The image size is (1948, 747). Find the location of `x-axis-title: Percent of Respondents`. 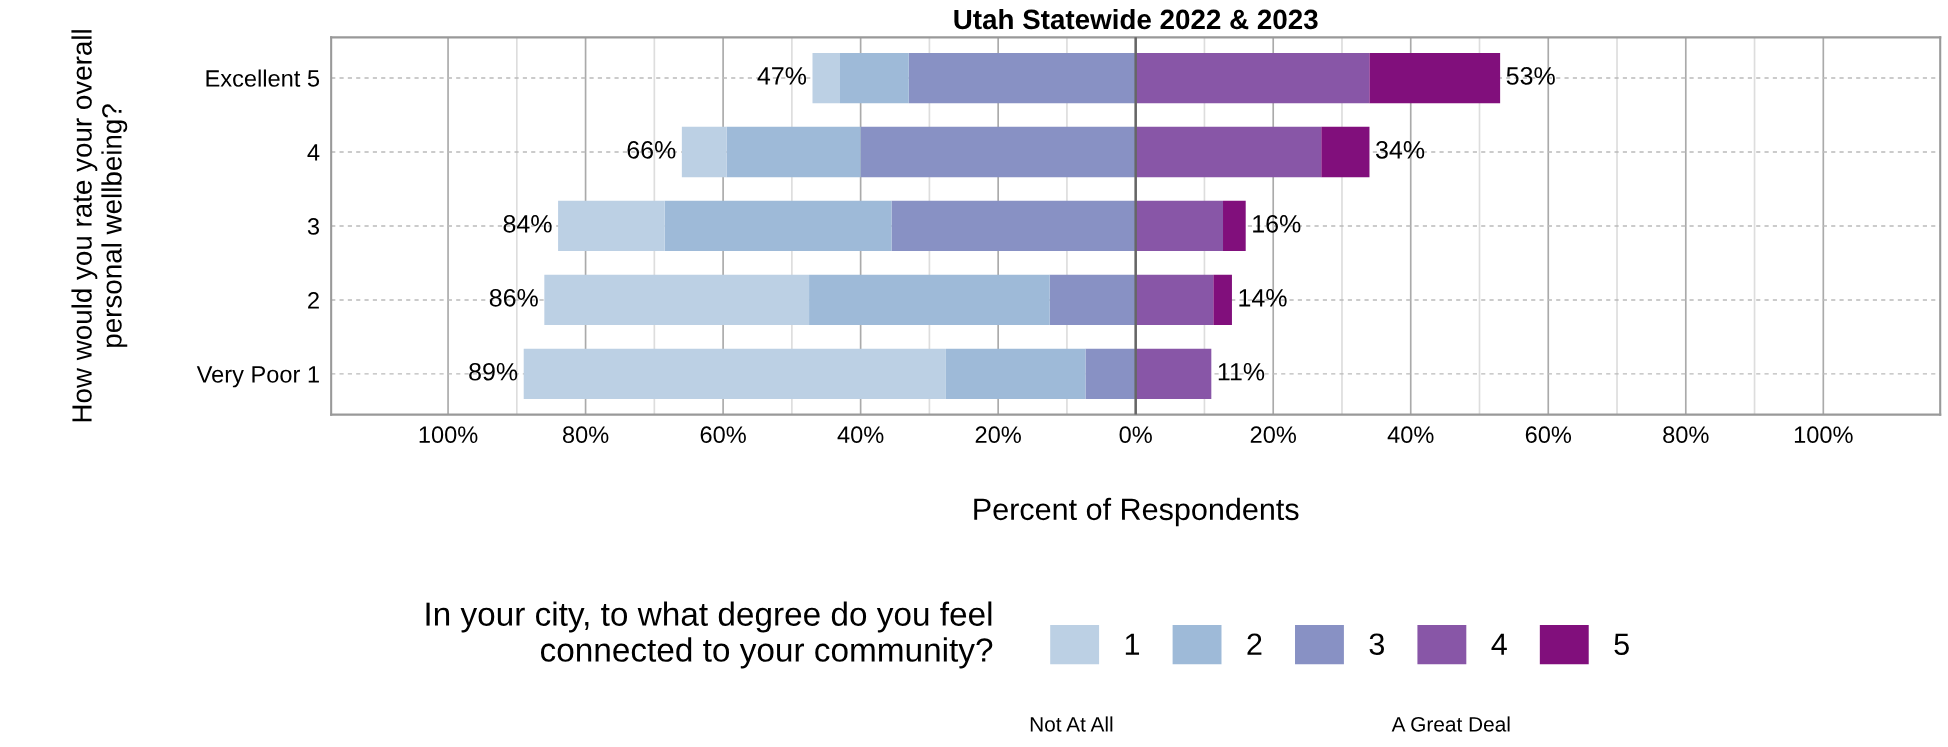

x-axis-title: Percent of Respondents is located at coordinates (1136, 512).